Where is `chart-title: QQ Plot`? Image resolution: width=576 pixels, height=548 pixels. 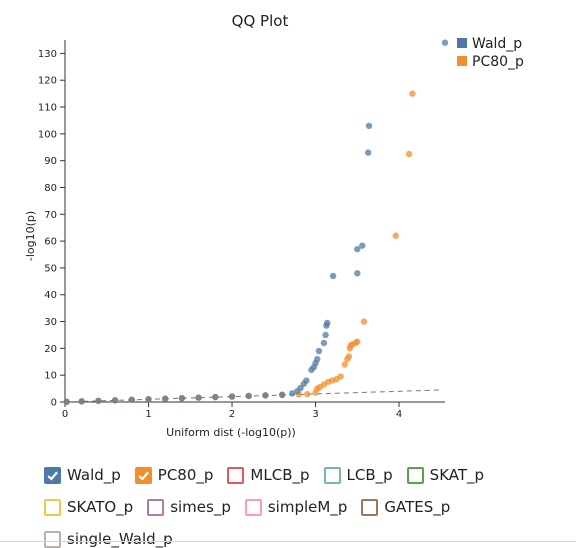
chart-title: QQ Plot is located at coordinates (260, 21).